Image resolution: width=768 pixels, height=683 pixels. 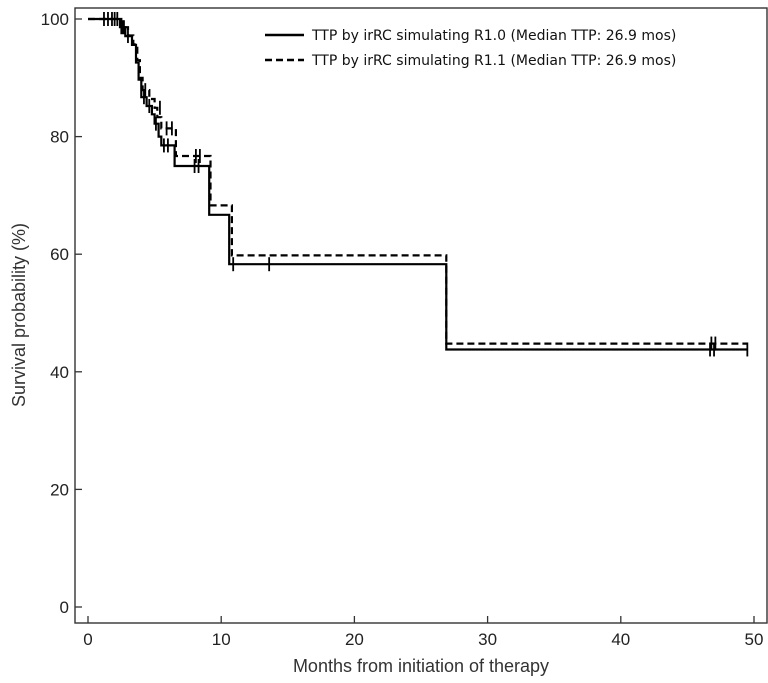 What do you see at coordinates (754, 639) in the screenshot?
I see `x-tick-label-50: 50` at bounding box center [754, 639].